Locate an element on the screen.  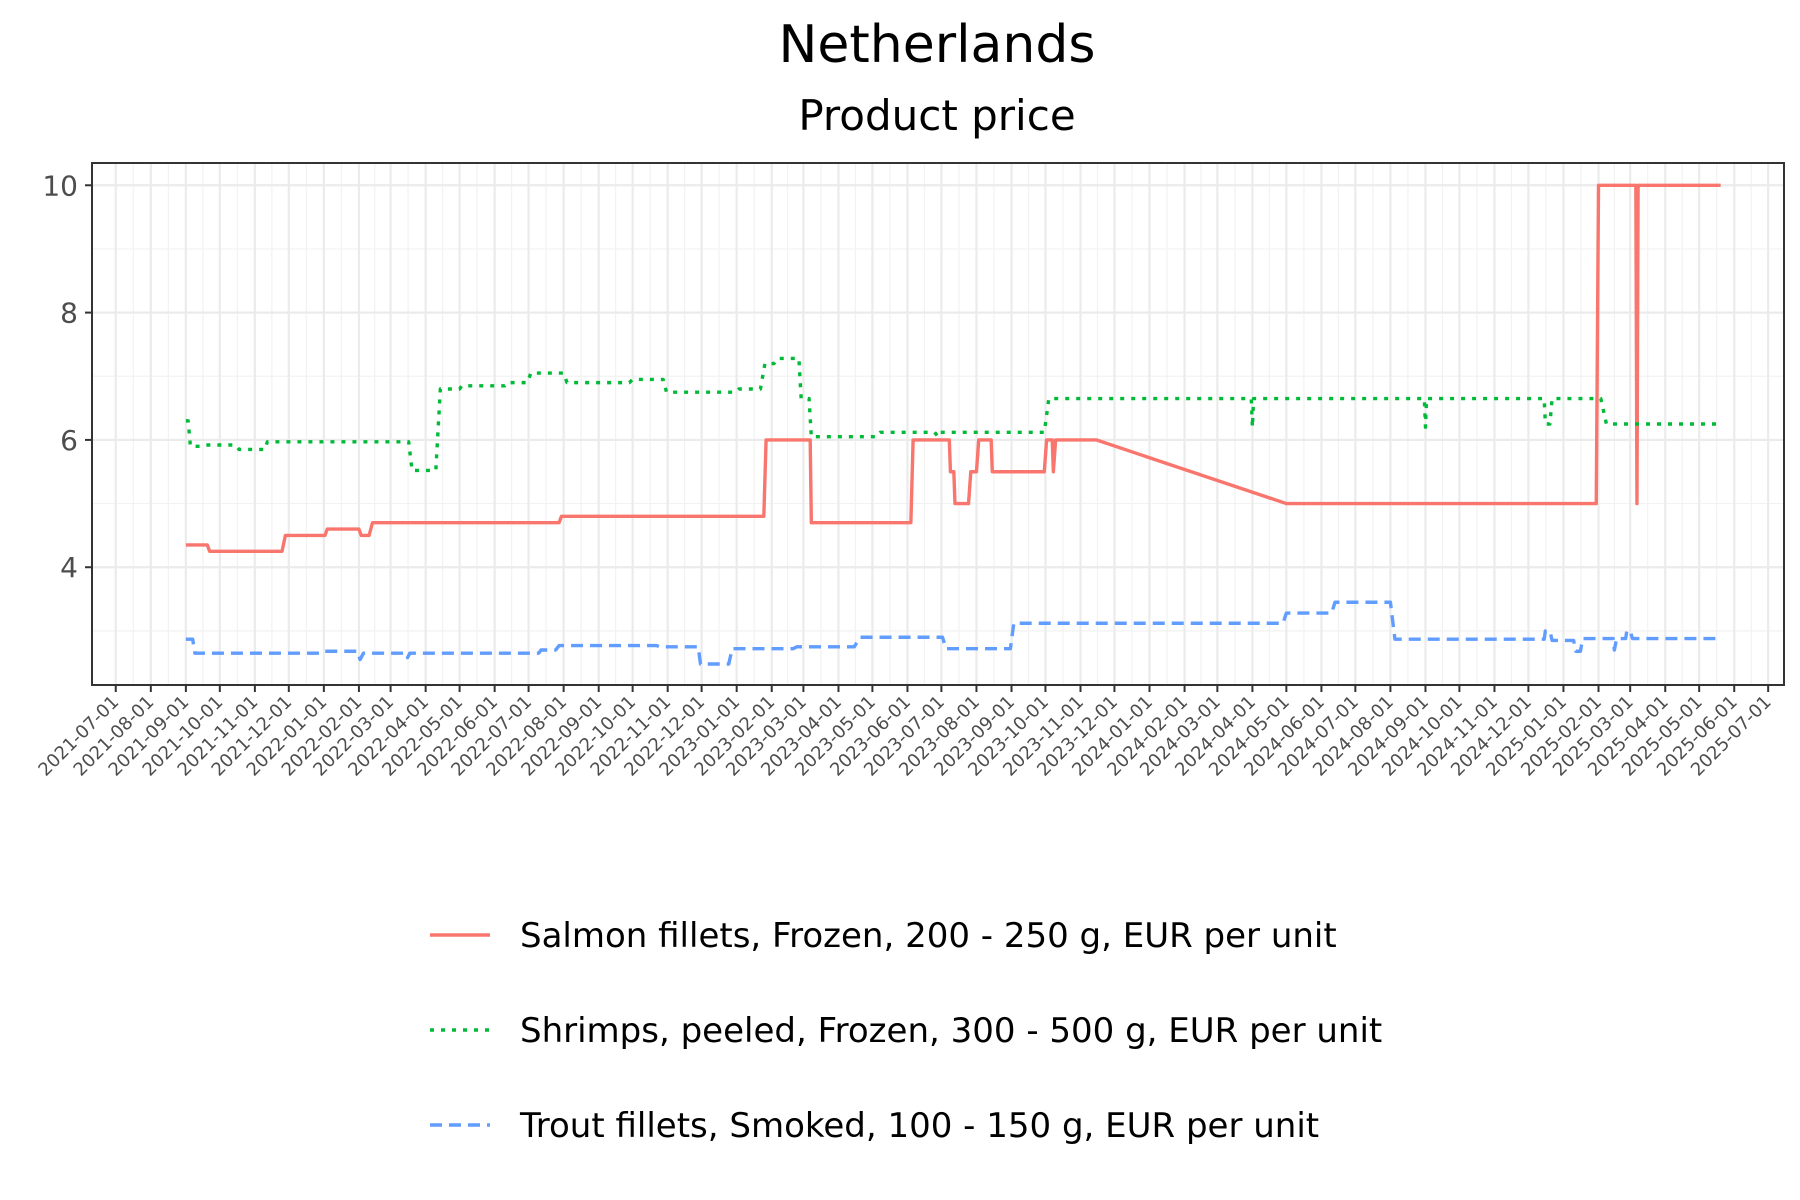
y-tick-label: 10 is located at coordinates (60, 185).